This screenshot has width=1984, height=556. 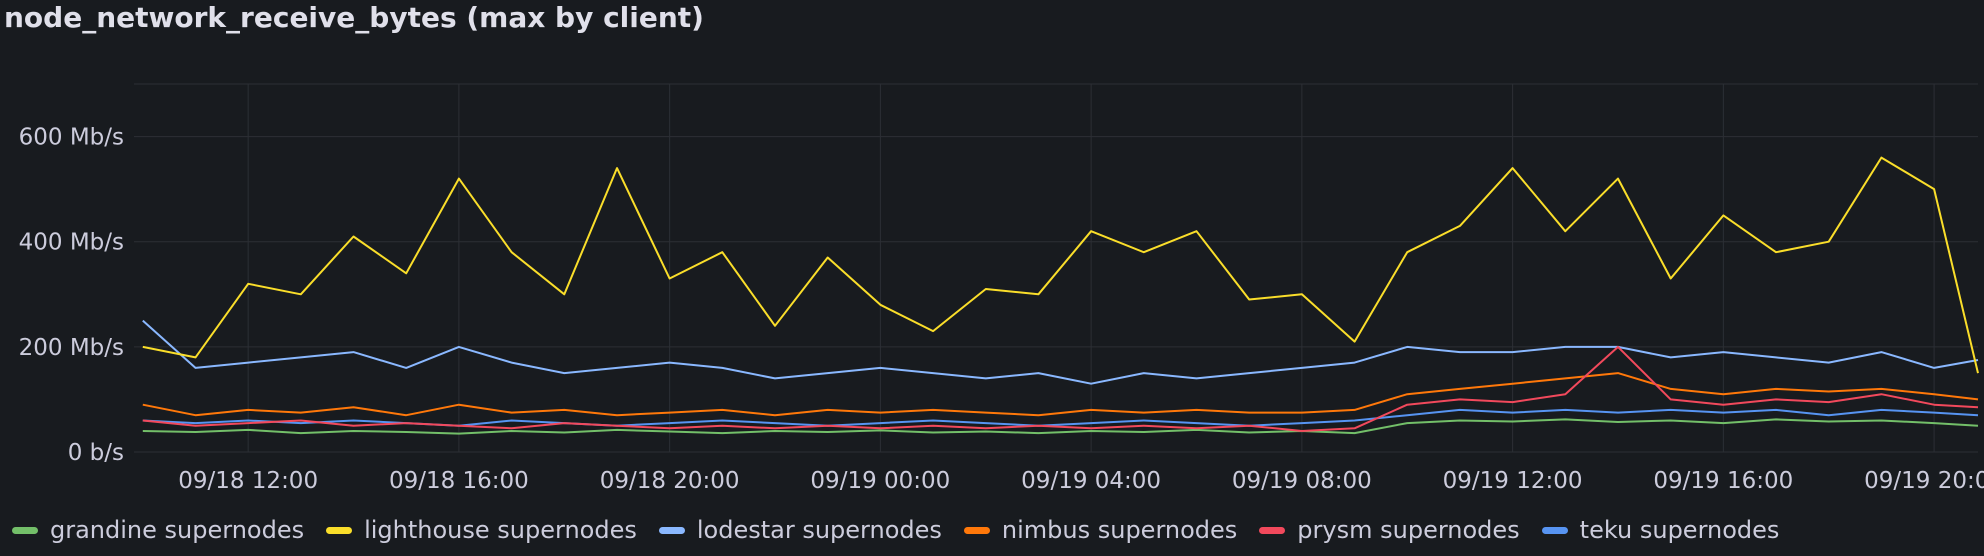 I want to click on legend-item-teku: teku supernodes, so click(x=1660, y=530).